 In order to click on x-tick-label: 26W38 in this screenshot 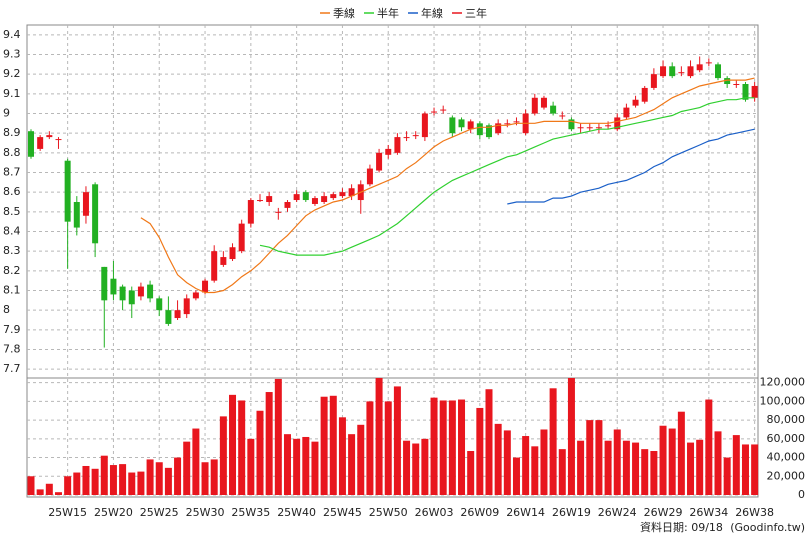, I will do `click(754, 512)`.